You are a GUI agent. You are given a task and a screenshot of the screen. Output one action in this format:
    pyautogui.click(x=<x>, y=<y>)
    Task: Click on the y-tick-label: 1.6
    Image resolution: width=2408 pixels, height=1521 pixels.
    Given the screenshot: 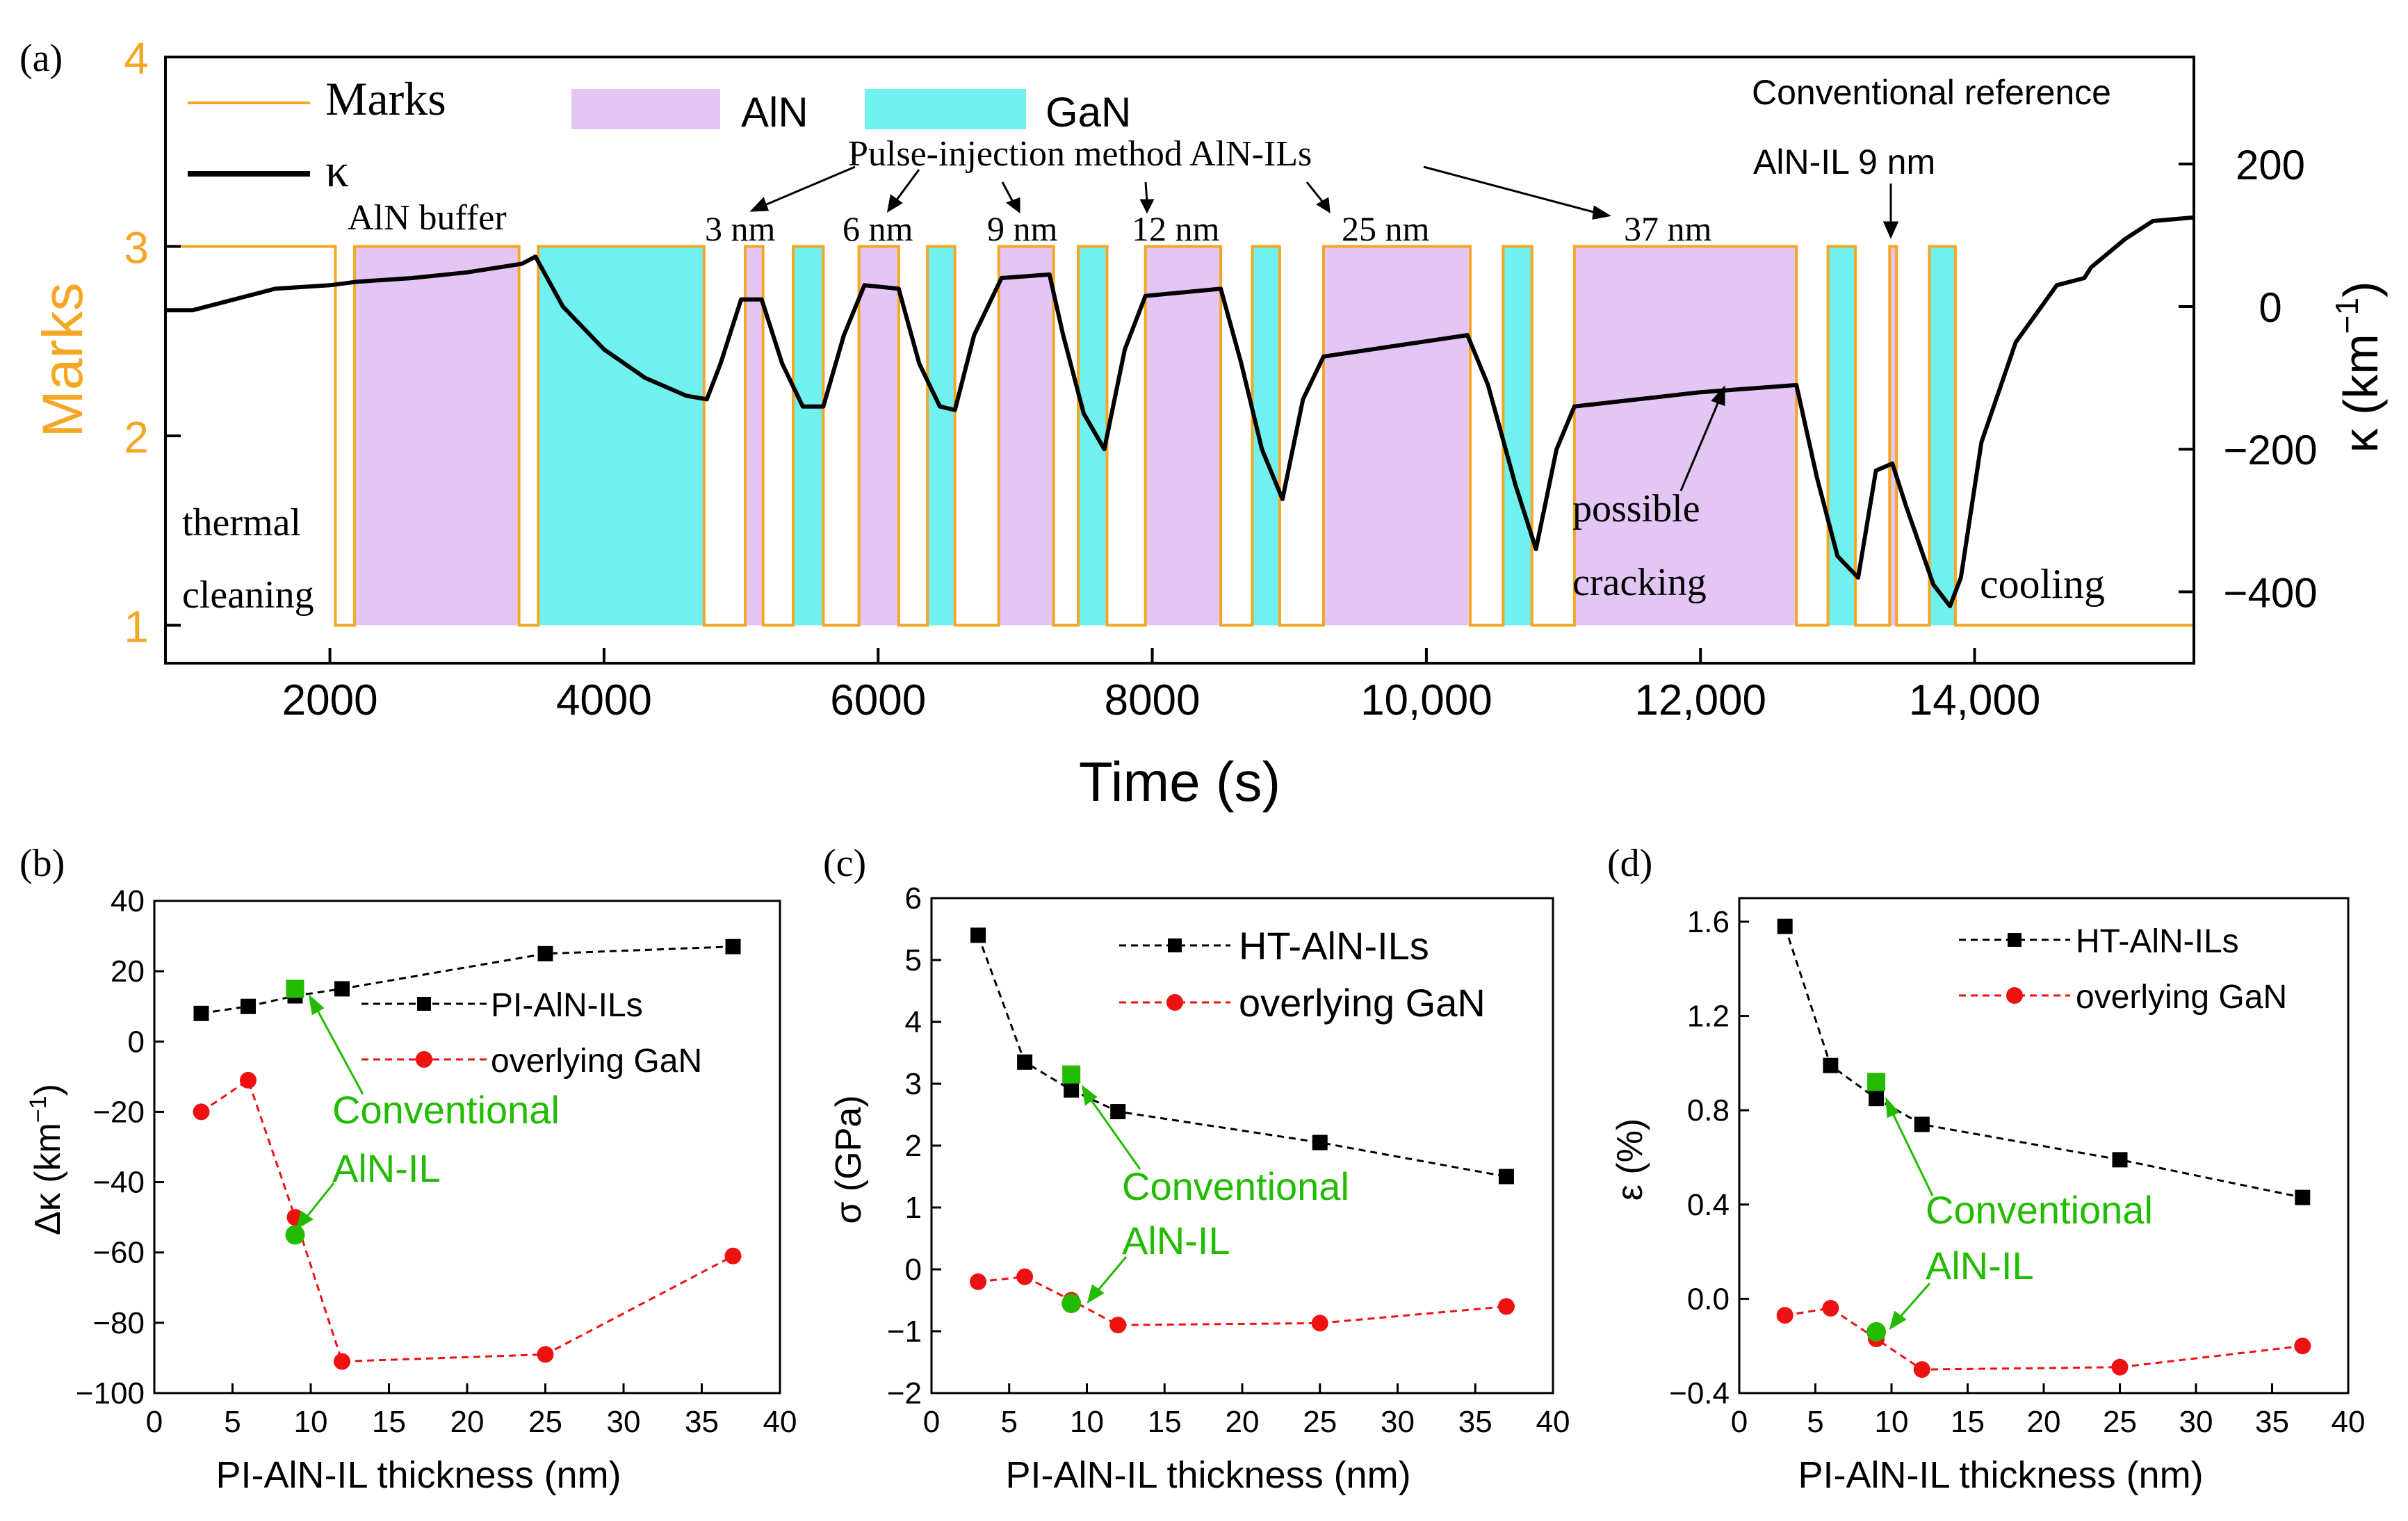 What is the action you would take?
    pyautogui.click(x=1708, y=922)
    